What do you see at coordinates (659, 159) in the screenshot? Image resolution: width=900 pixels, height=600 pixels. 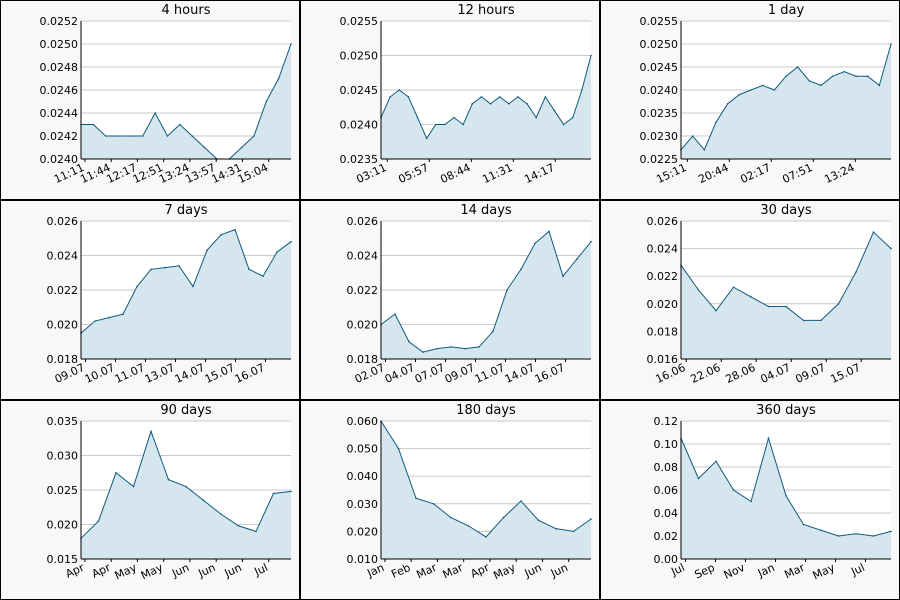 I see `y-tick-label: 0.0225` at bounding box center [659, 159].